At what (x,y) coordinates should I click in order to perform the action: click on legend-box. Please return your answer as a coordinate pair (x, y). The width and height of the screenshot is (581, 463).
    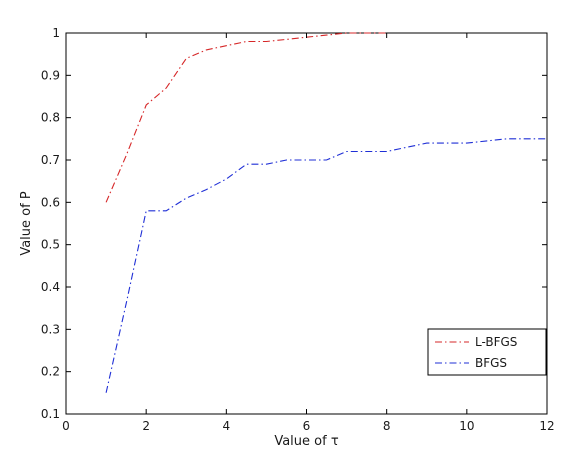
    Looking at the image, I should click on (487, 352).